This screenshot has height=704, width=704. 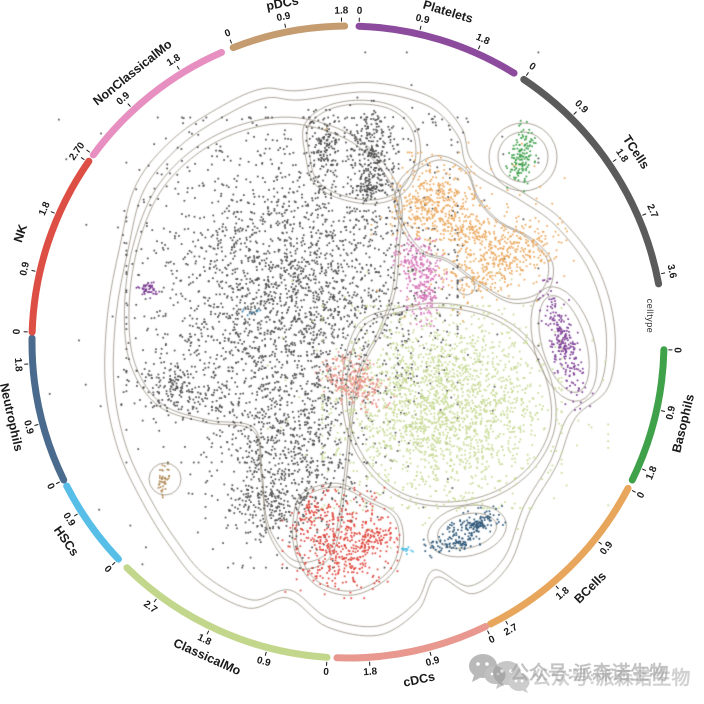 I want to click on ring-segment-label: HSCs, so click(x=66, y=540).